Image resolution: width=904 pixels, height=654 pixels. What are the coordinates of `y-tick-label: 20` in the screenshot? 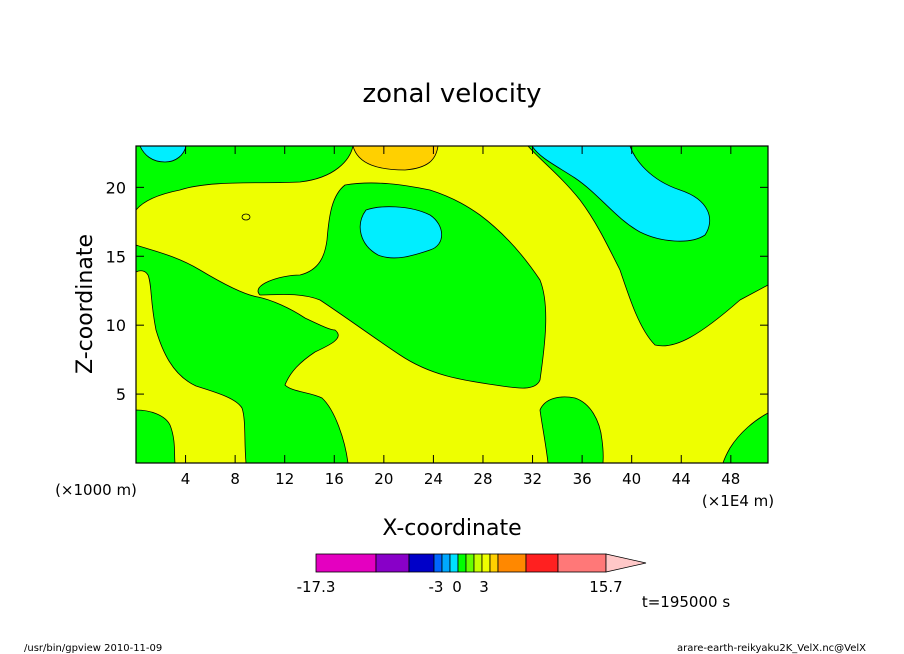 It's located at (116, 187).